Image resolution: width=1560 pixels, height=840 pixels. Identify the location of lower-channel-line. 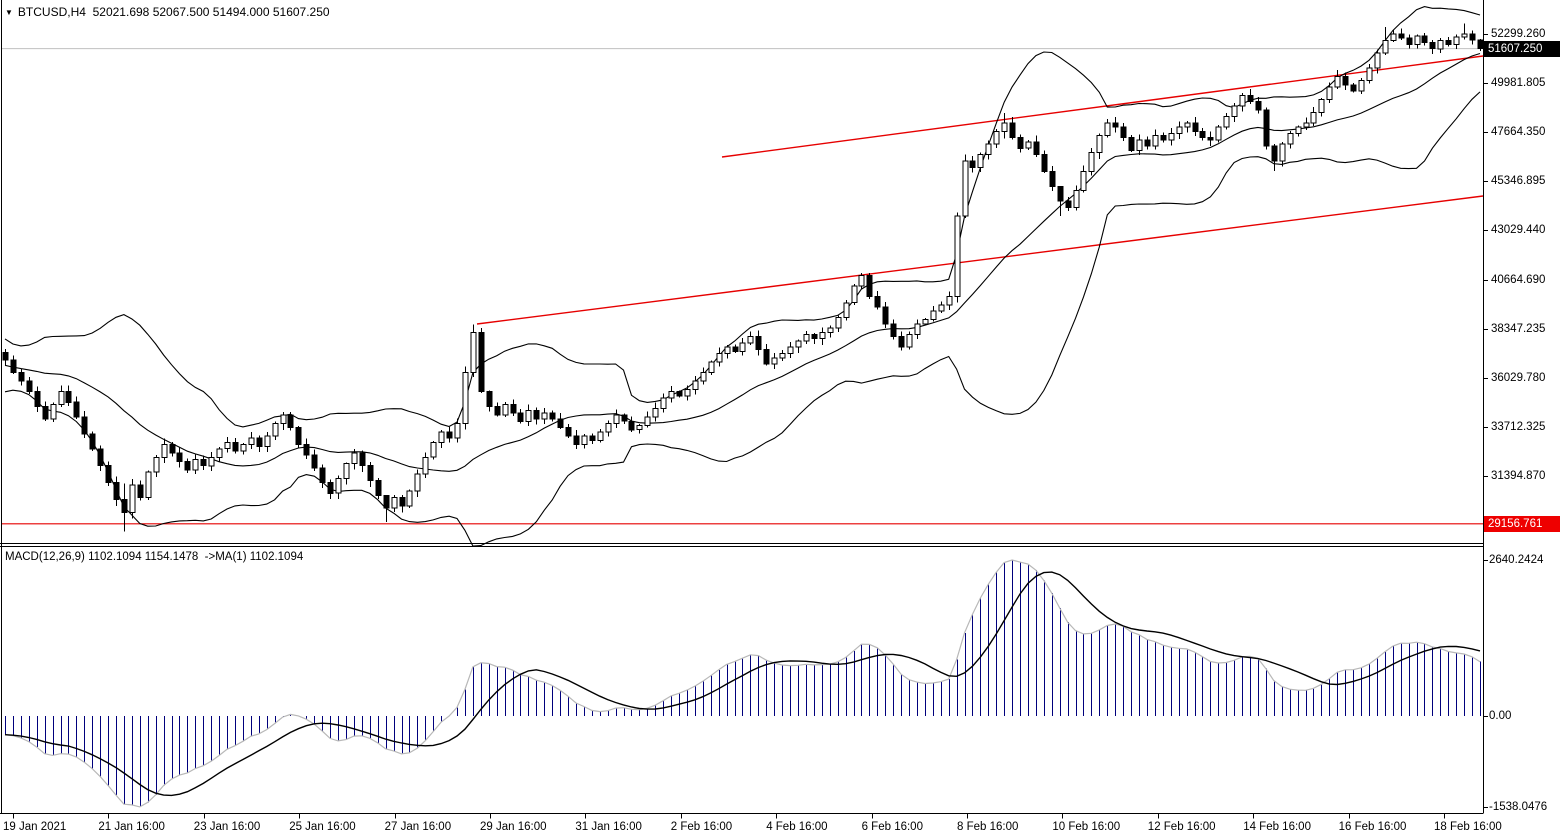
(980, 260).